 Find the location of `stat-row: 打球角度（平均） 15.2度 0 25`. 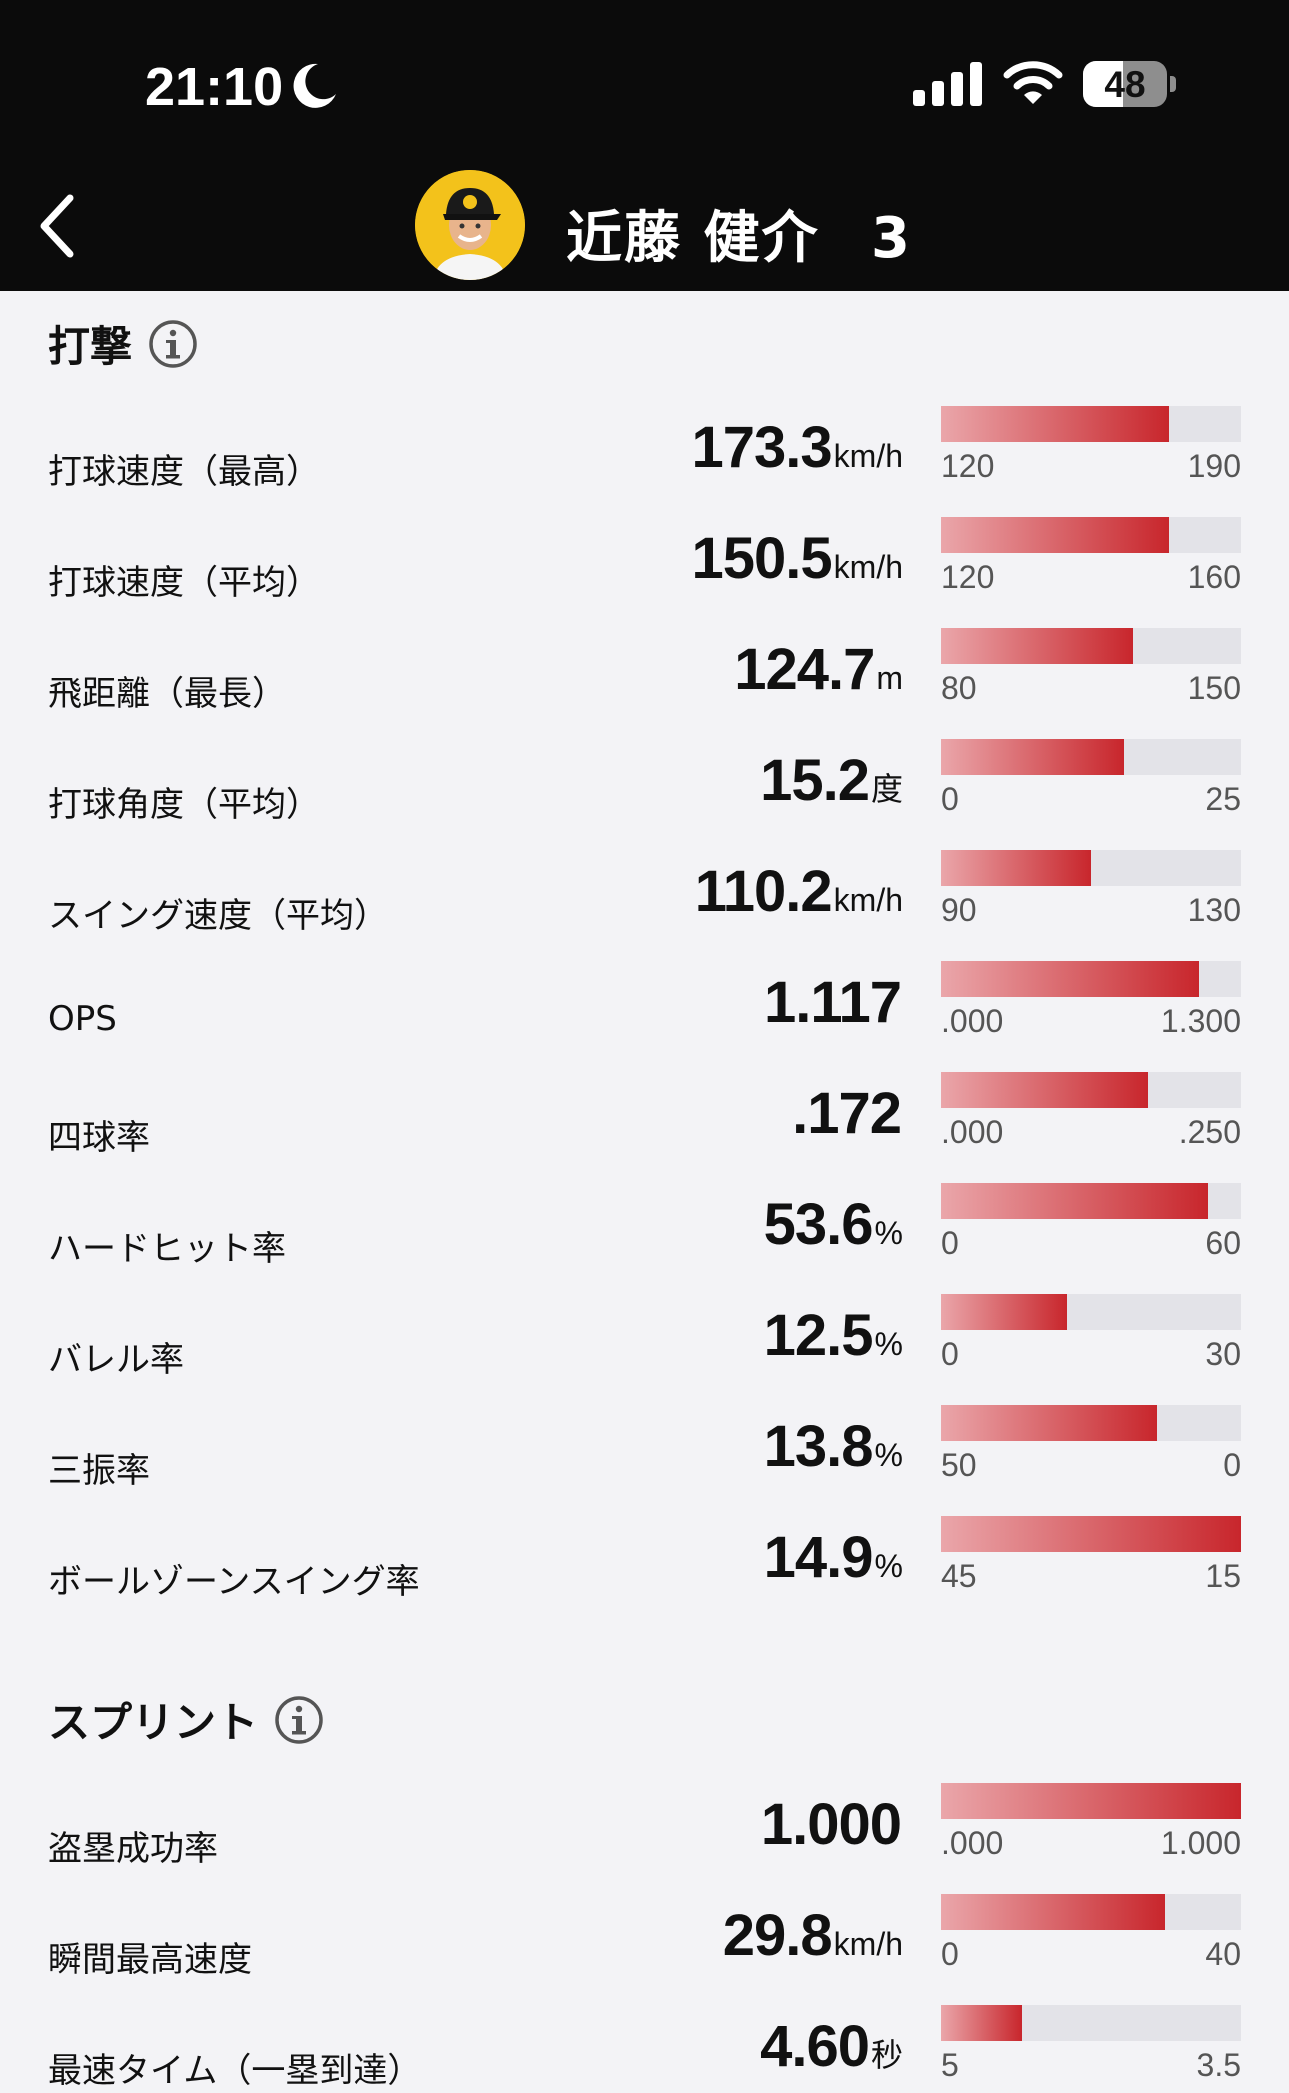

stat-row: 打球角度（平均） 15.2度 0 25 is located at coordinates (644, 794).